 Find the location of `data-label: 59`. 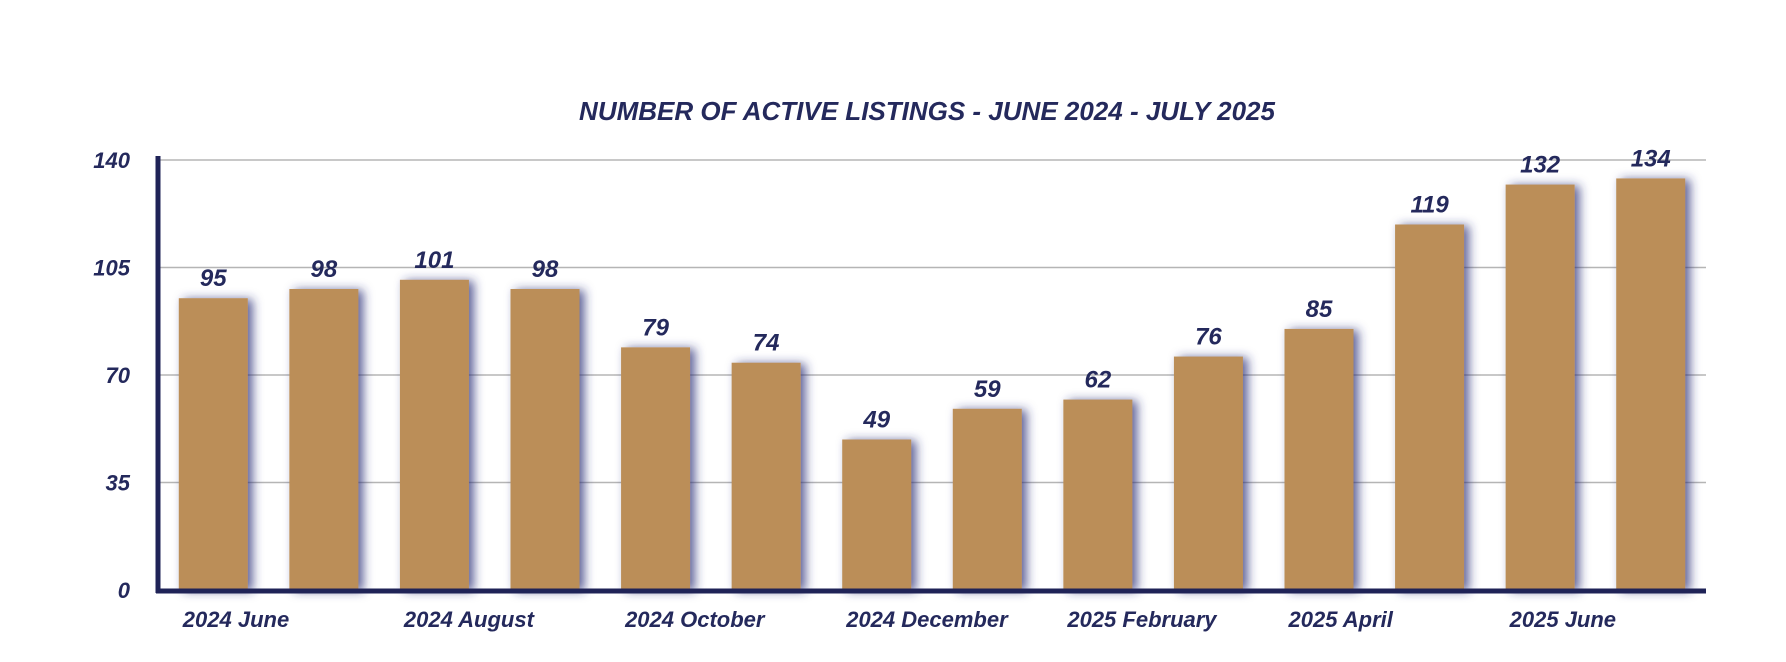

data-label: 59 is located at coordinates (987, 389).